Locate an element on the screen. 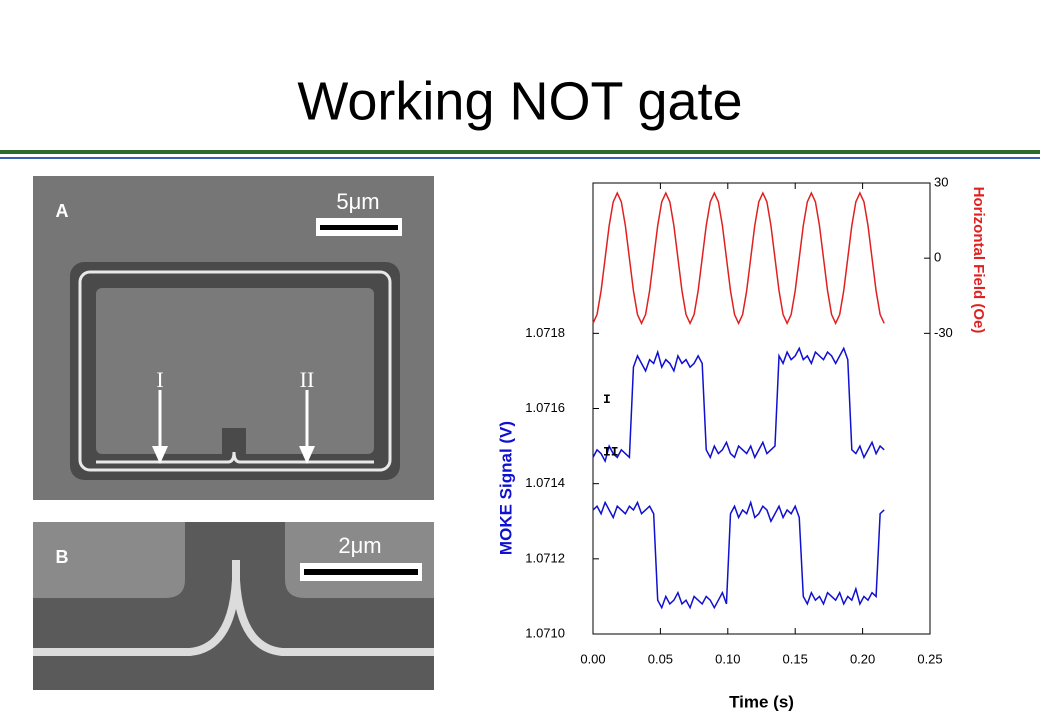  y2-tick-label: -30 is located at coordinates (943, 332).